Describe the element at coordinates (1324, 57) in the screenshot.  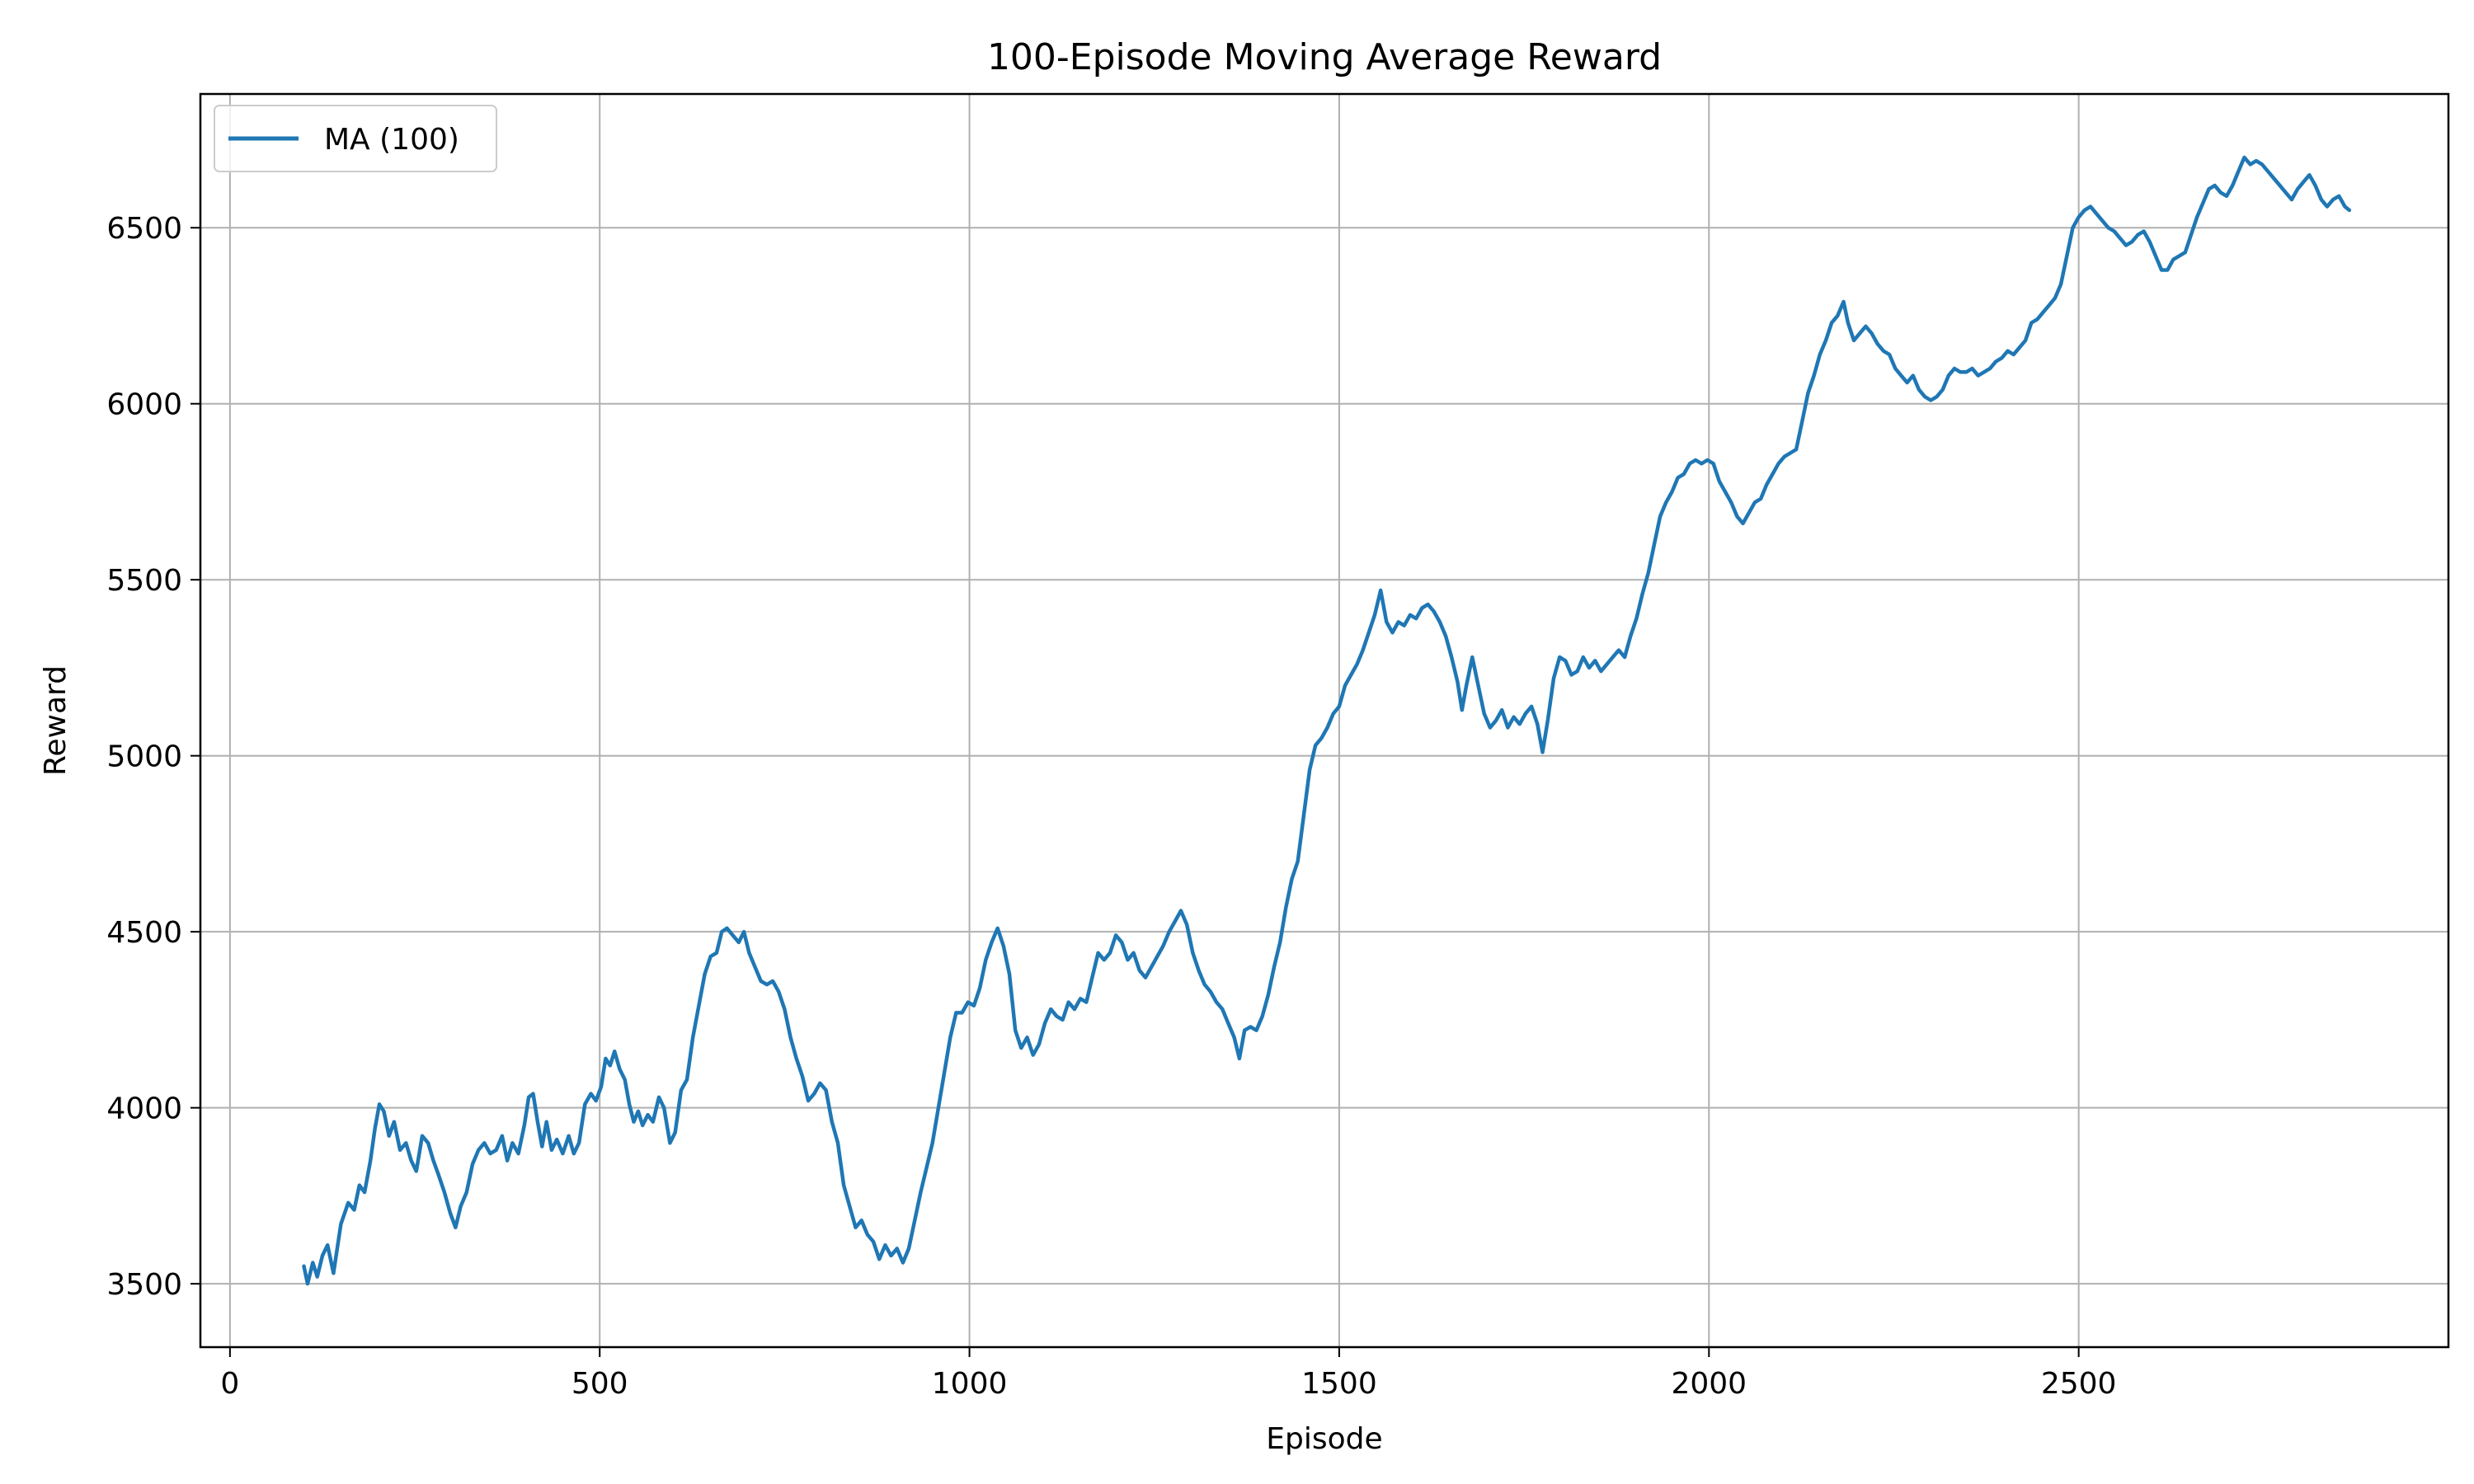
I see `chart-title: 100-Episode Moving Average Reward` at that location.